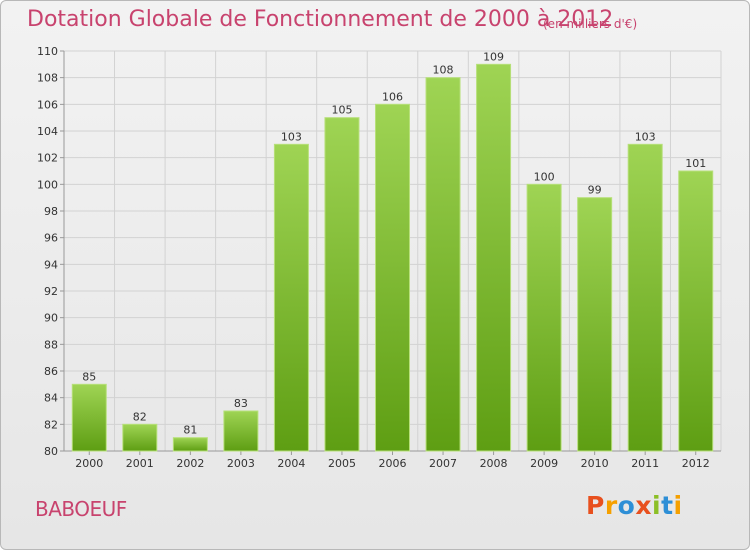 This screenshot has width=750, height=550. What do you see at coordinates (47, 78) in the screenshot?
I see `y-tick-label: 108` at bounding box center [47, 78].